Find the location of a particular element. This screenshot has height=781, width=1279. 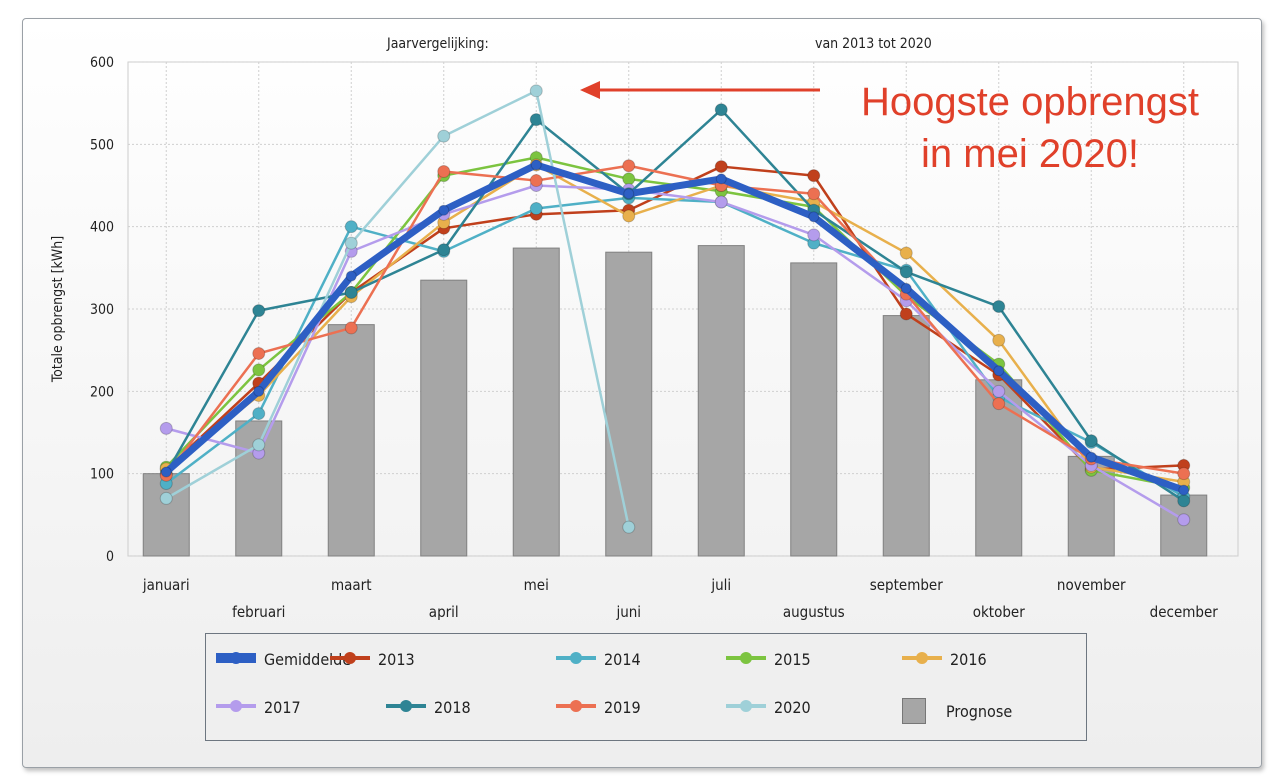

annotation-line1: Hoogste opbrengst is located at coordinates (1029, 102).